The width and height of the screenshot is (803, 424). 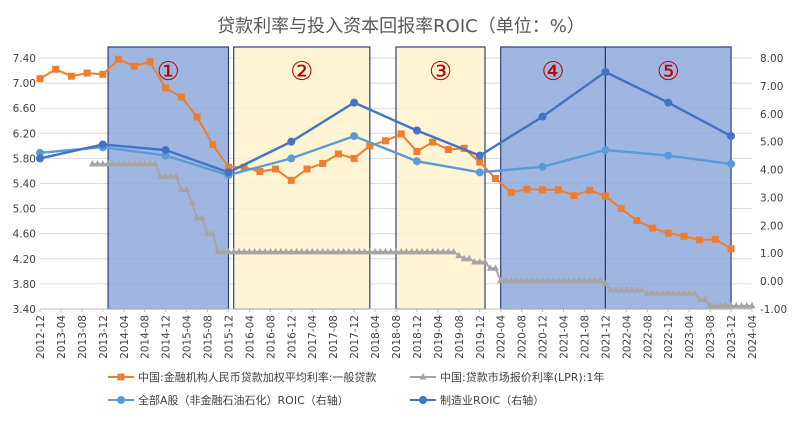 What do you see at coordinates (439, 337) in the screenshot?
I see `x-tick-label: 2019-04` at bounding box center [439, 337].